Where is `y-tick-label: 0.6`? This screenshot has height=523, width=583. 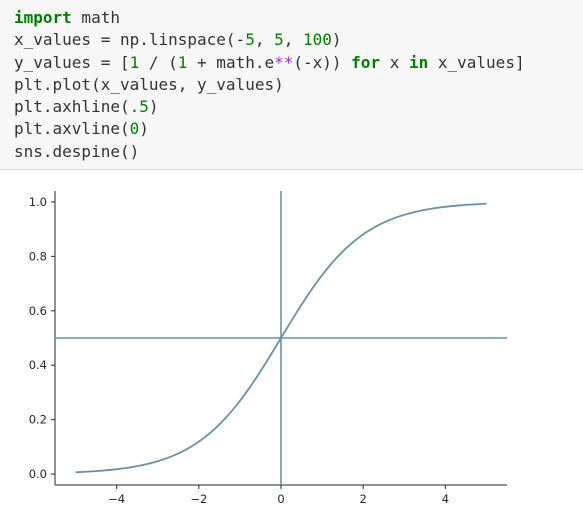
y-tick-label: 0.6 is located at coordinates (38, 311).